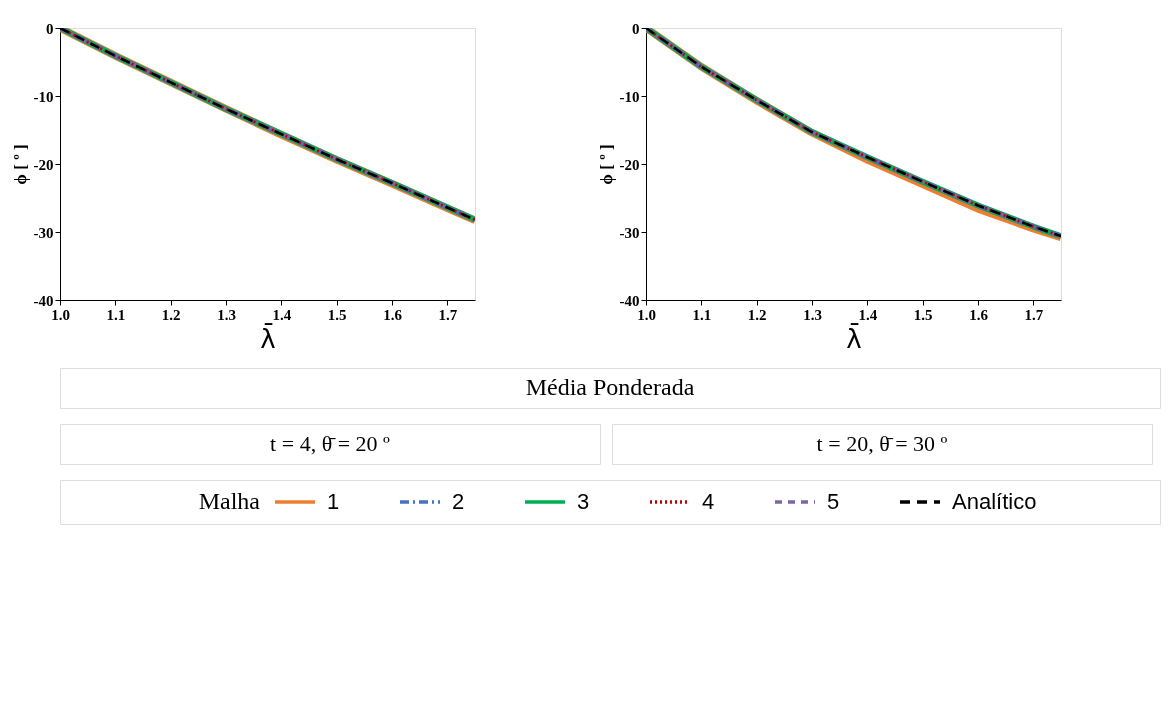 The image size is (1175, 702). What do you see at coordinates (994, 501) in the screenshot?
I see `legend-label: Analítico` at bounding box center [994, 501].